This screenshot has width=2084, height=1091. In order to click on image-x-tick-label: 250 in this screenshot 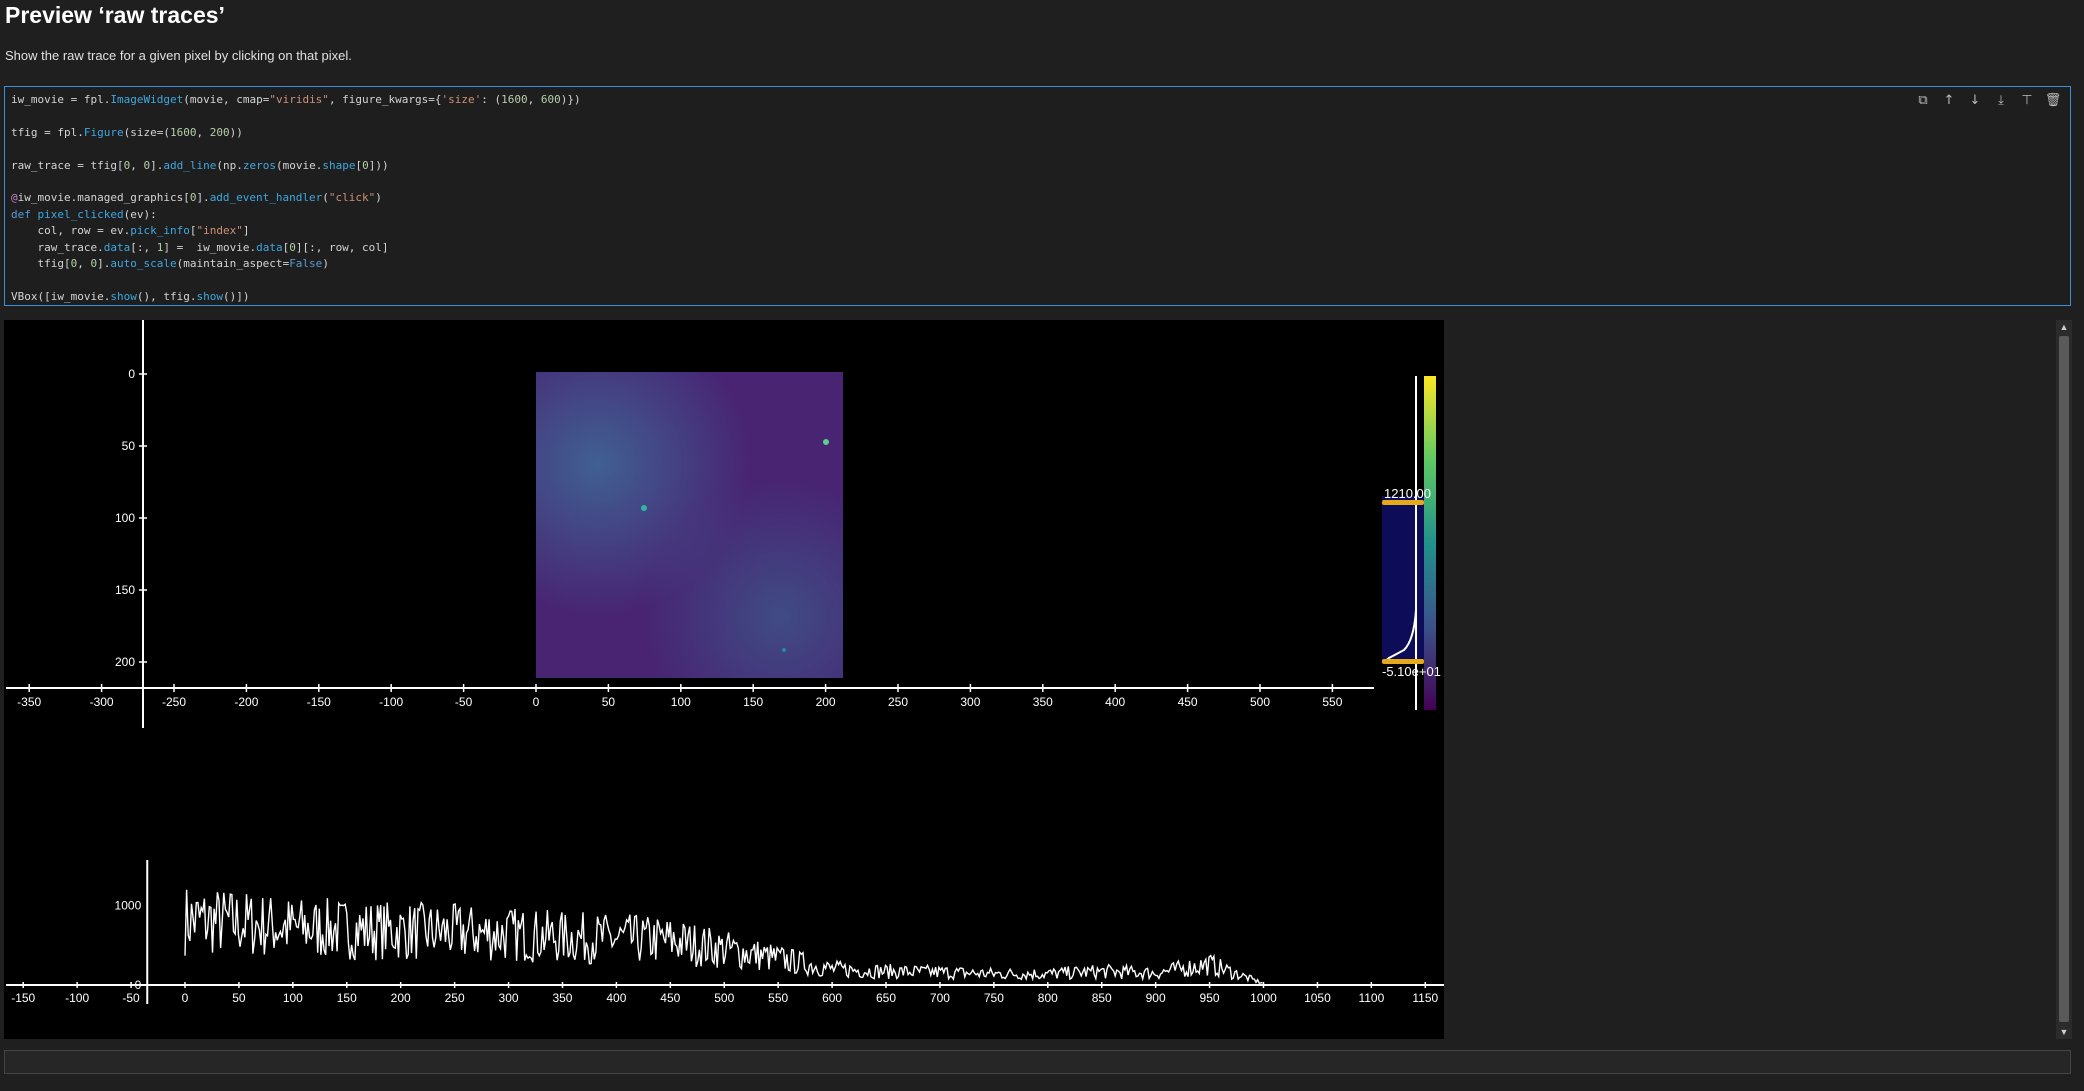, I will do `click(898, 702)`.